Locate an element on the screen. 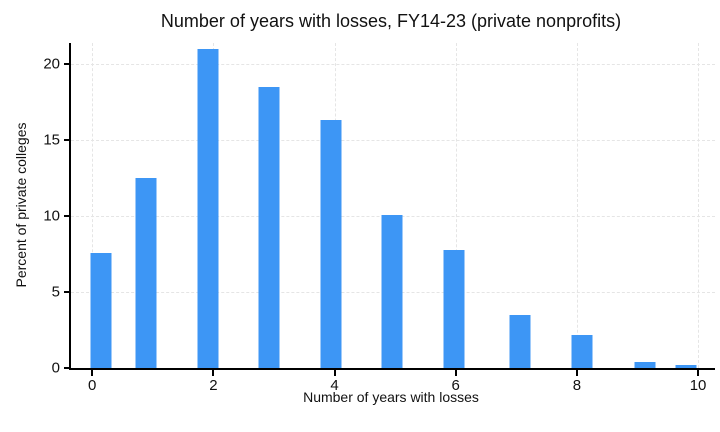  y-tick-label-0: 0 is located at coordinates (55, 368).